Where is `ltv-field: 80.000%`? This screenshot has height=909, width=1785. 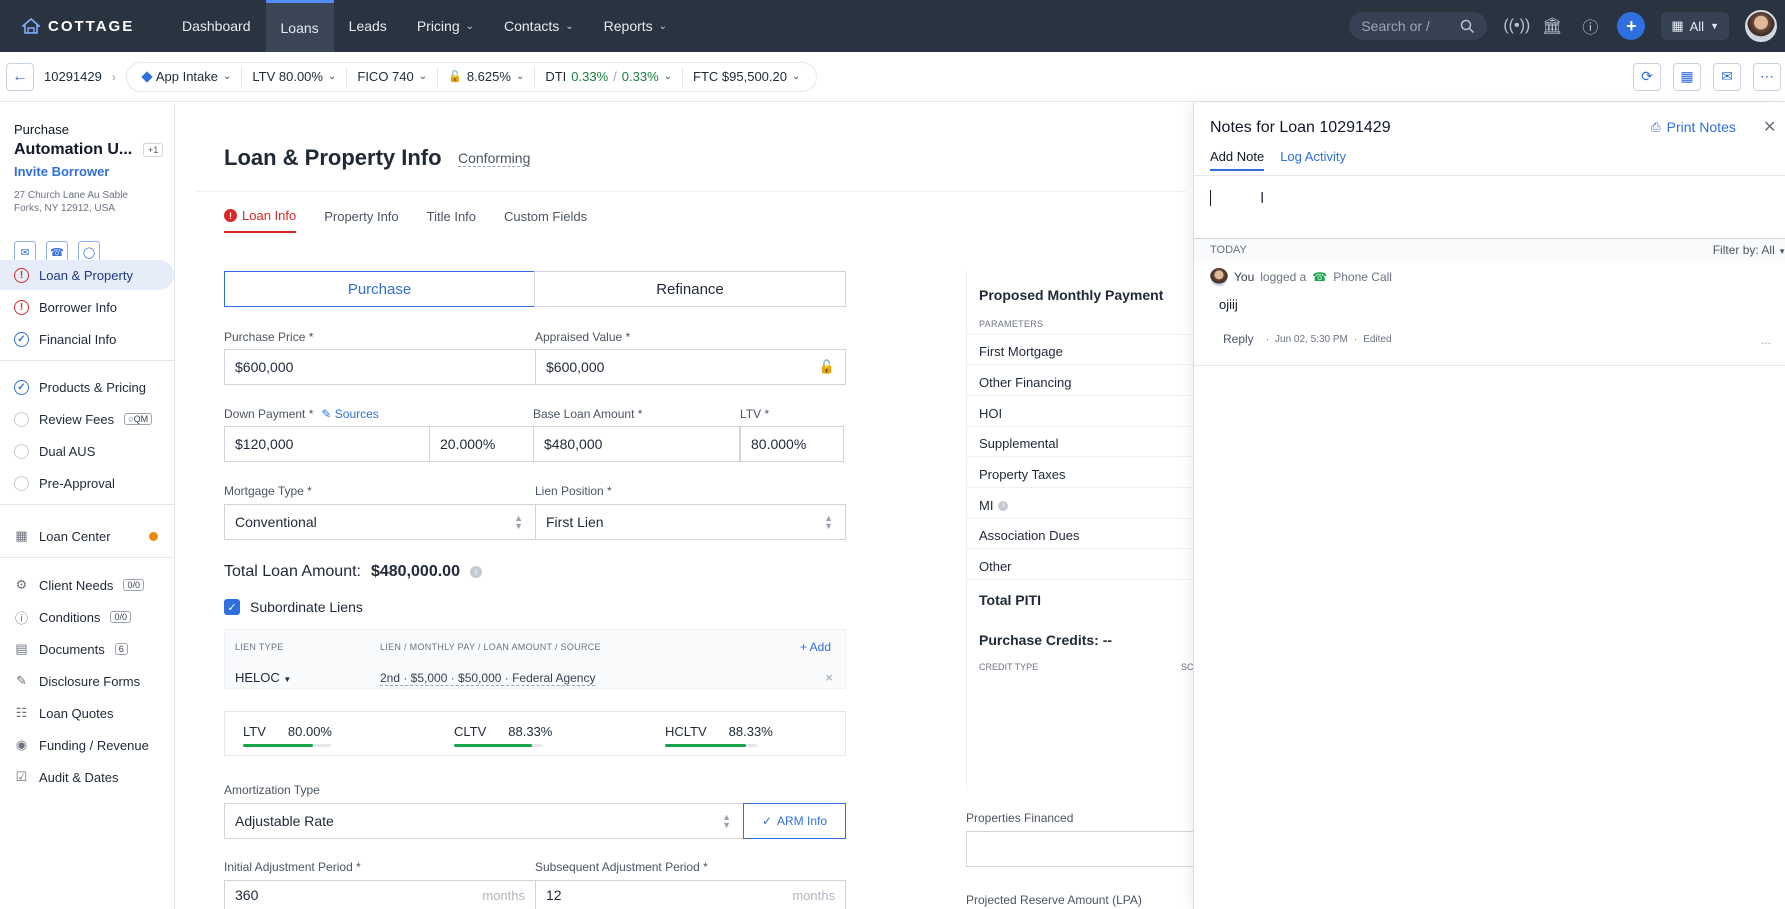
ltv-field: 80.000% is located at coordinates (792, 444).